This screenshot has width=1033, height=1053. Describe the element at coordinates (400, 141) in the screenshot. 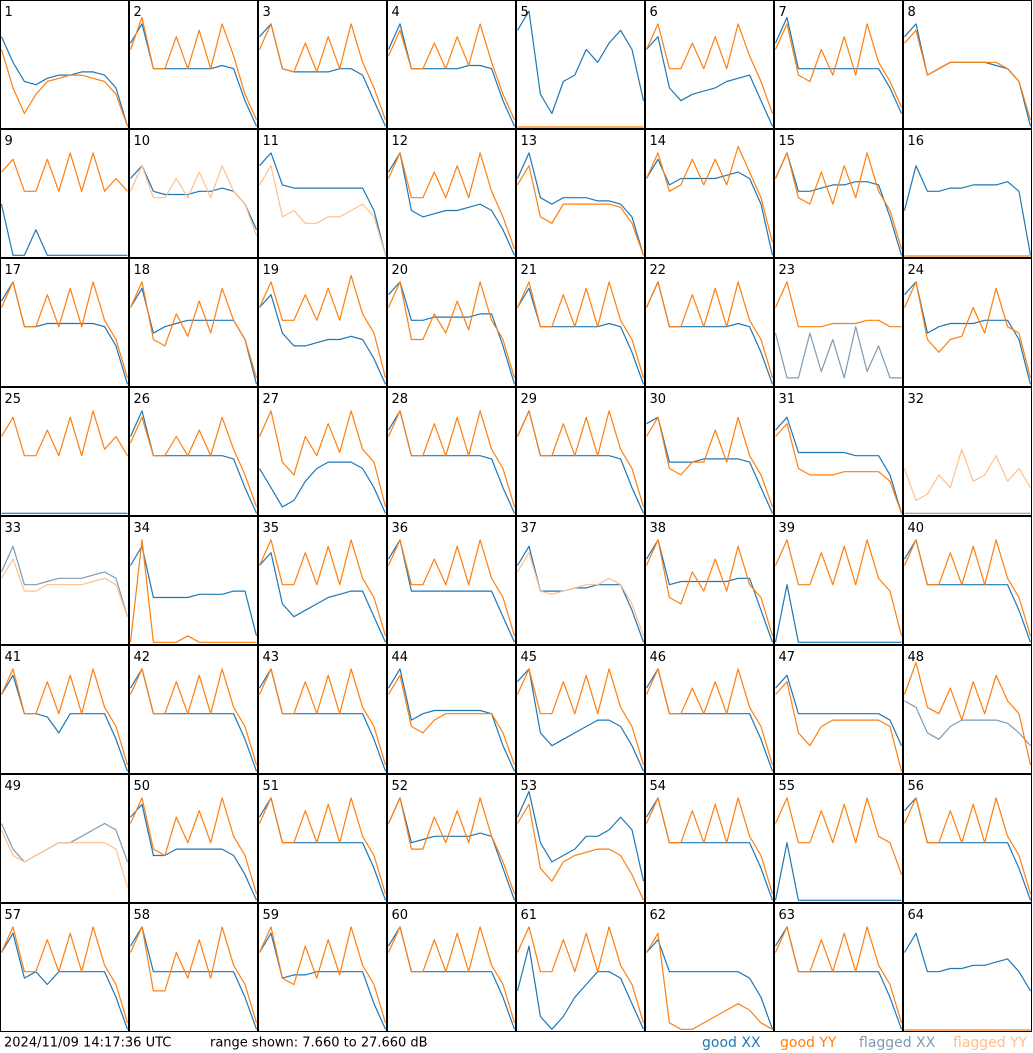

I see `panel-label: 12` at that location.